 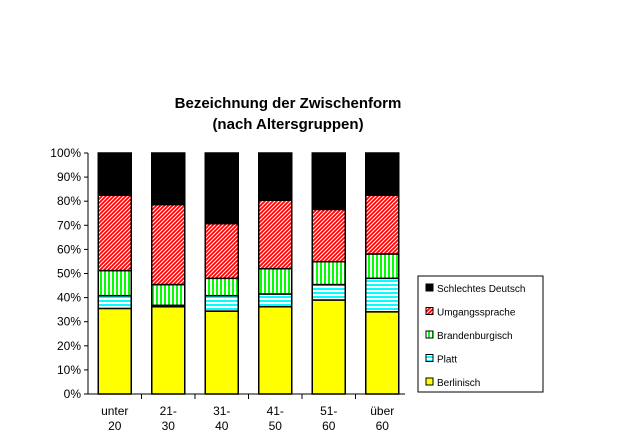 I want to click on y-tick-label: 90%, so click(x=69, y=177).